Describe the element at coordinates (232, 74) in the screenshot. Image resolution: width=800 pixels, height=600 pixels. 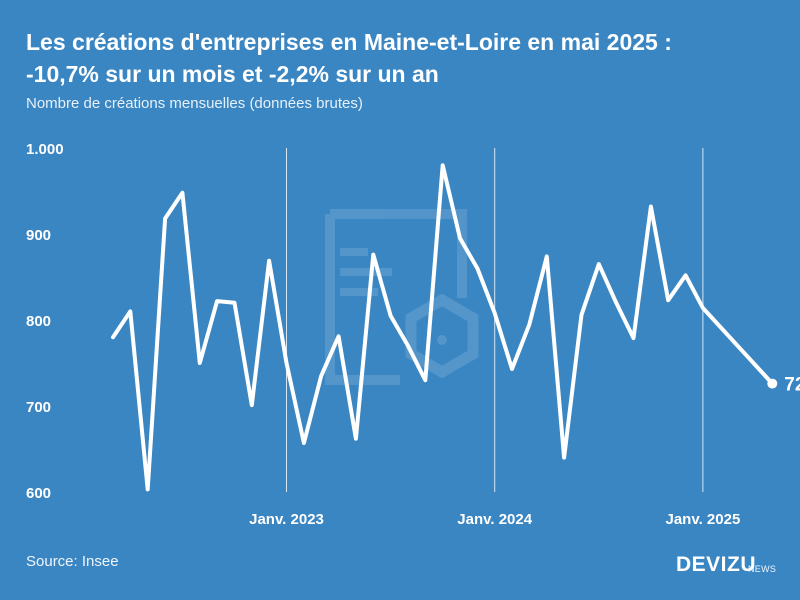
I see `title-line-2: -10,7% sur un mois et -2,2% sur un an` at that location.